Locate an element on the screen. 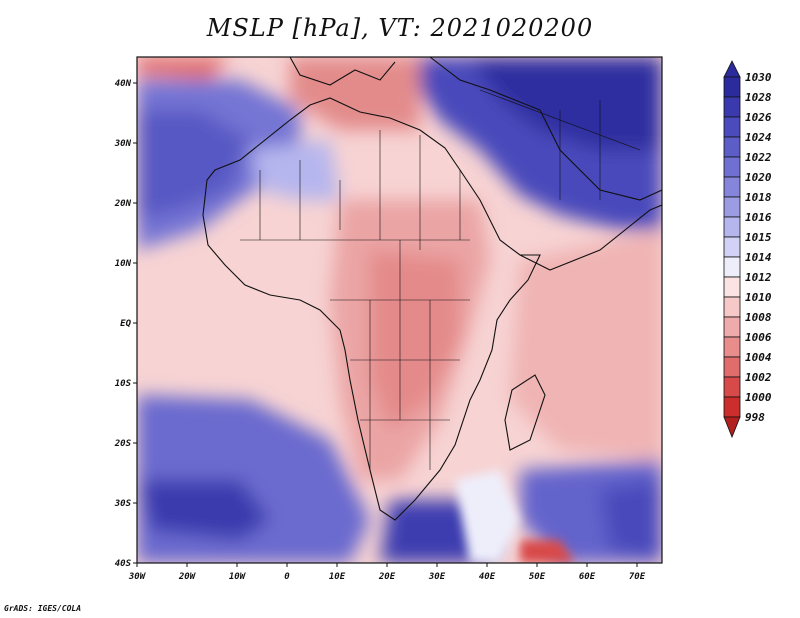 This screenshot has width=800, height=618. colorbar-label: 1006 is located at coordinates (758, 337).